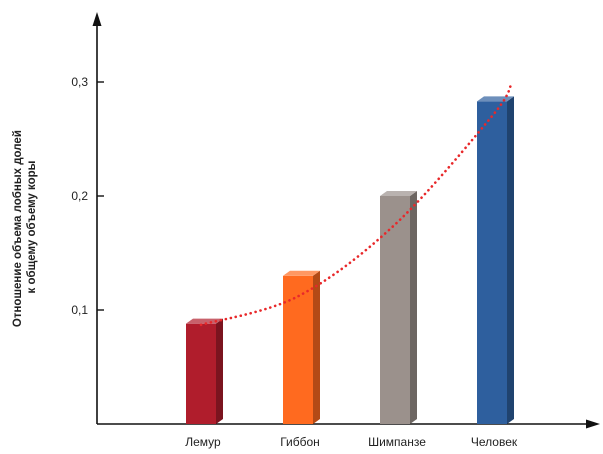 The image size is (603, 454). I want to click on y-axis-label-line-2: к общему объему коры, so click(32, 226).